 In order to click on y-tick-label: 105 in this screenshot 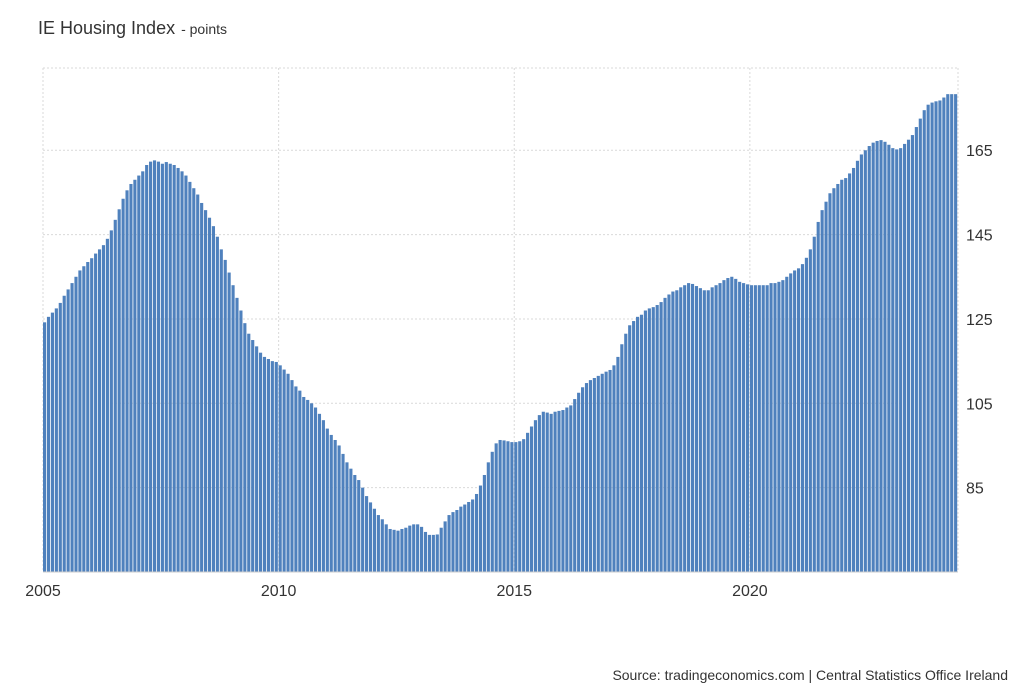, I will do `click(979, 404)`.